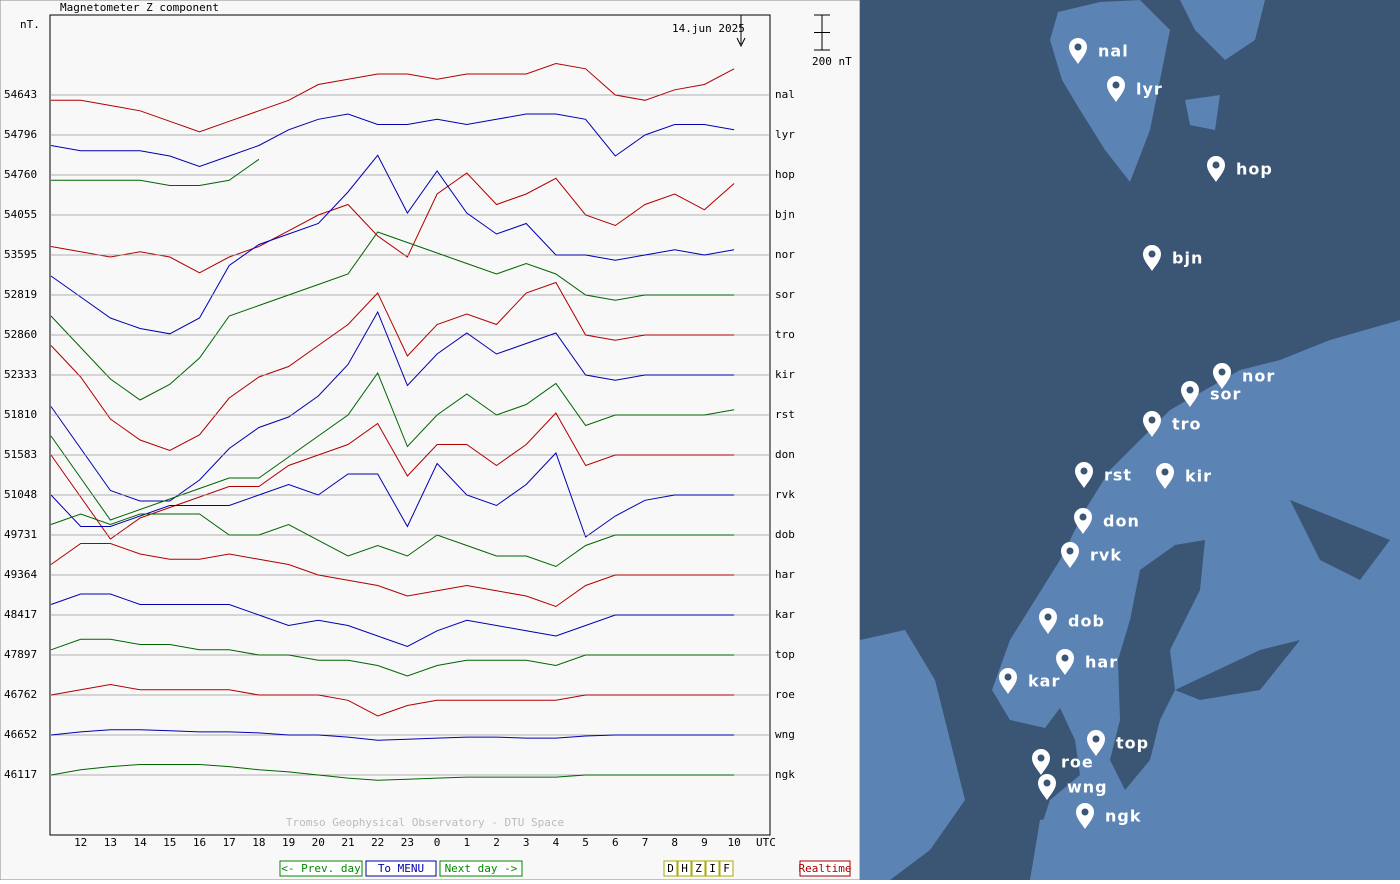 Image resolution: width=1400 pixels, height=884 pixels. What do you see at coordinates (1149, 89) in the screenshot?
I see `map-label: lyr` at bounding box center [1149, 89].